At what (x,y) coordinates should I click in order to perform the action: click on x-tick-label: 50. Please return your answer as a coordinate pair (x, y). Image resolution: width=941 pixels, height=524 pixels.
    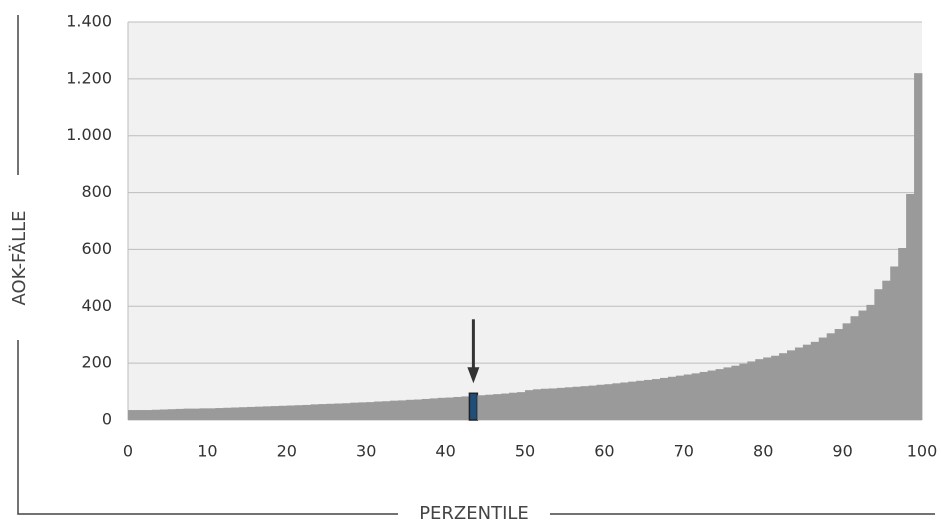
    Looking at the image, I should click on (525, 451).